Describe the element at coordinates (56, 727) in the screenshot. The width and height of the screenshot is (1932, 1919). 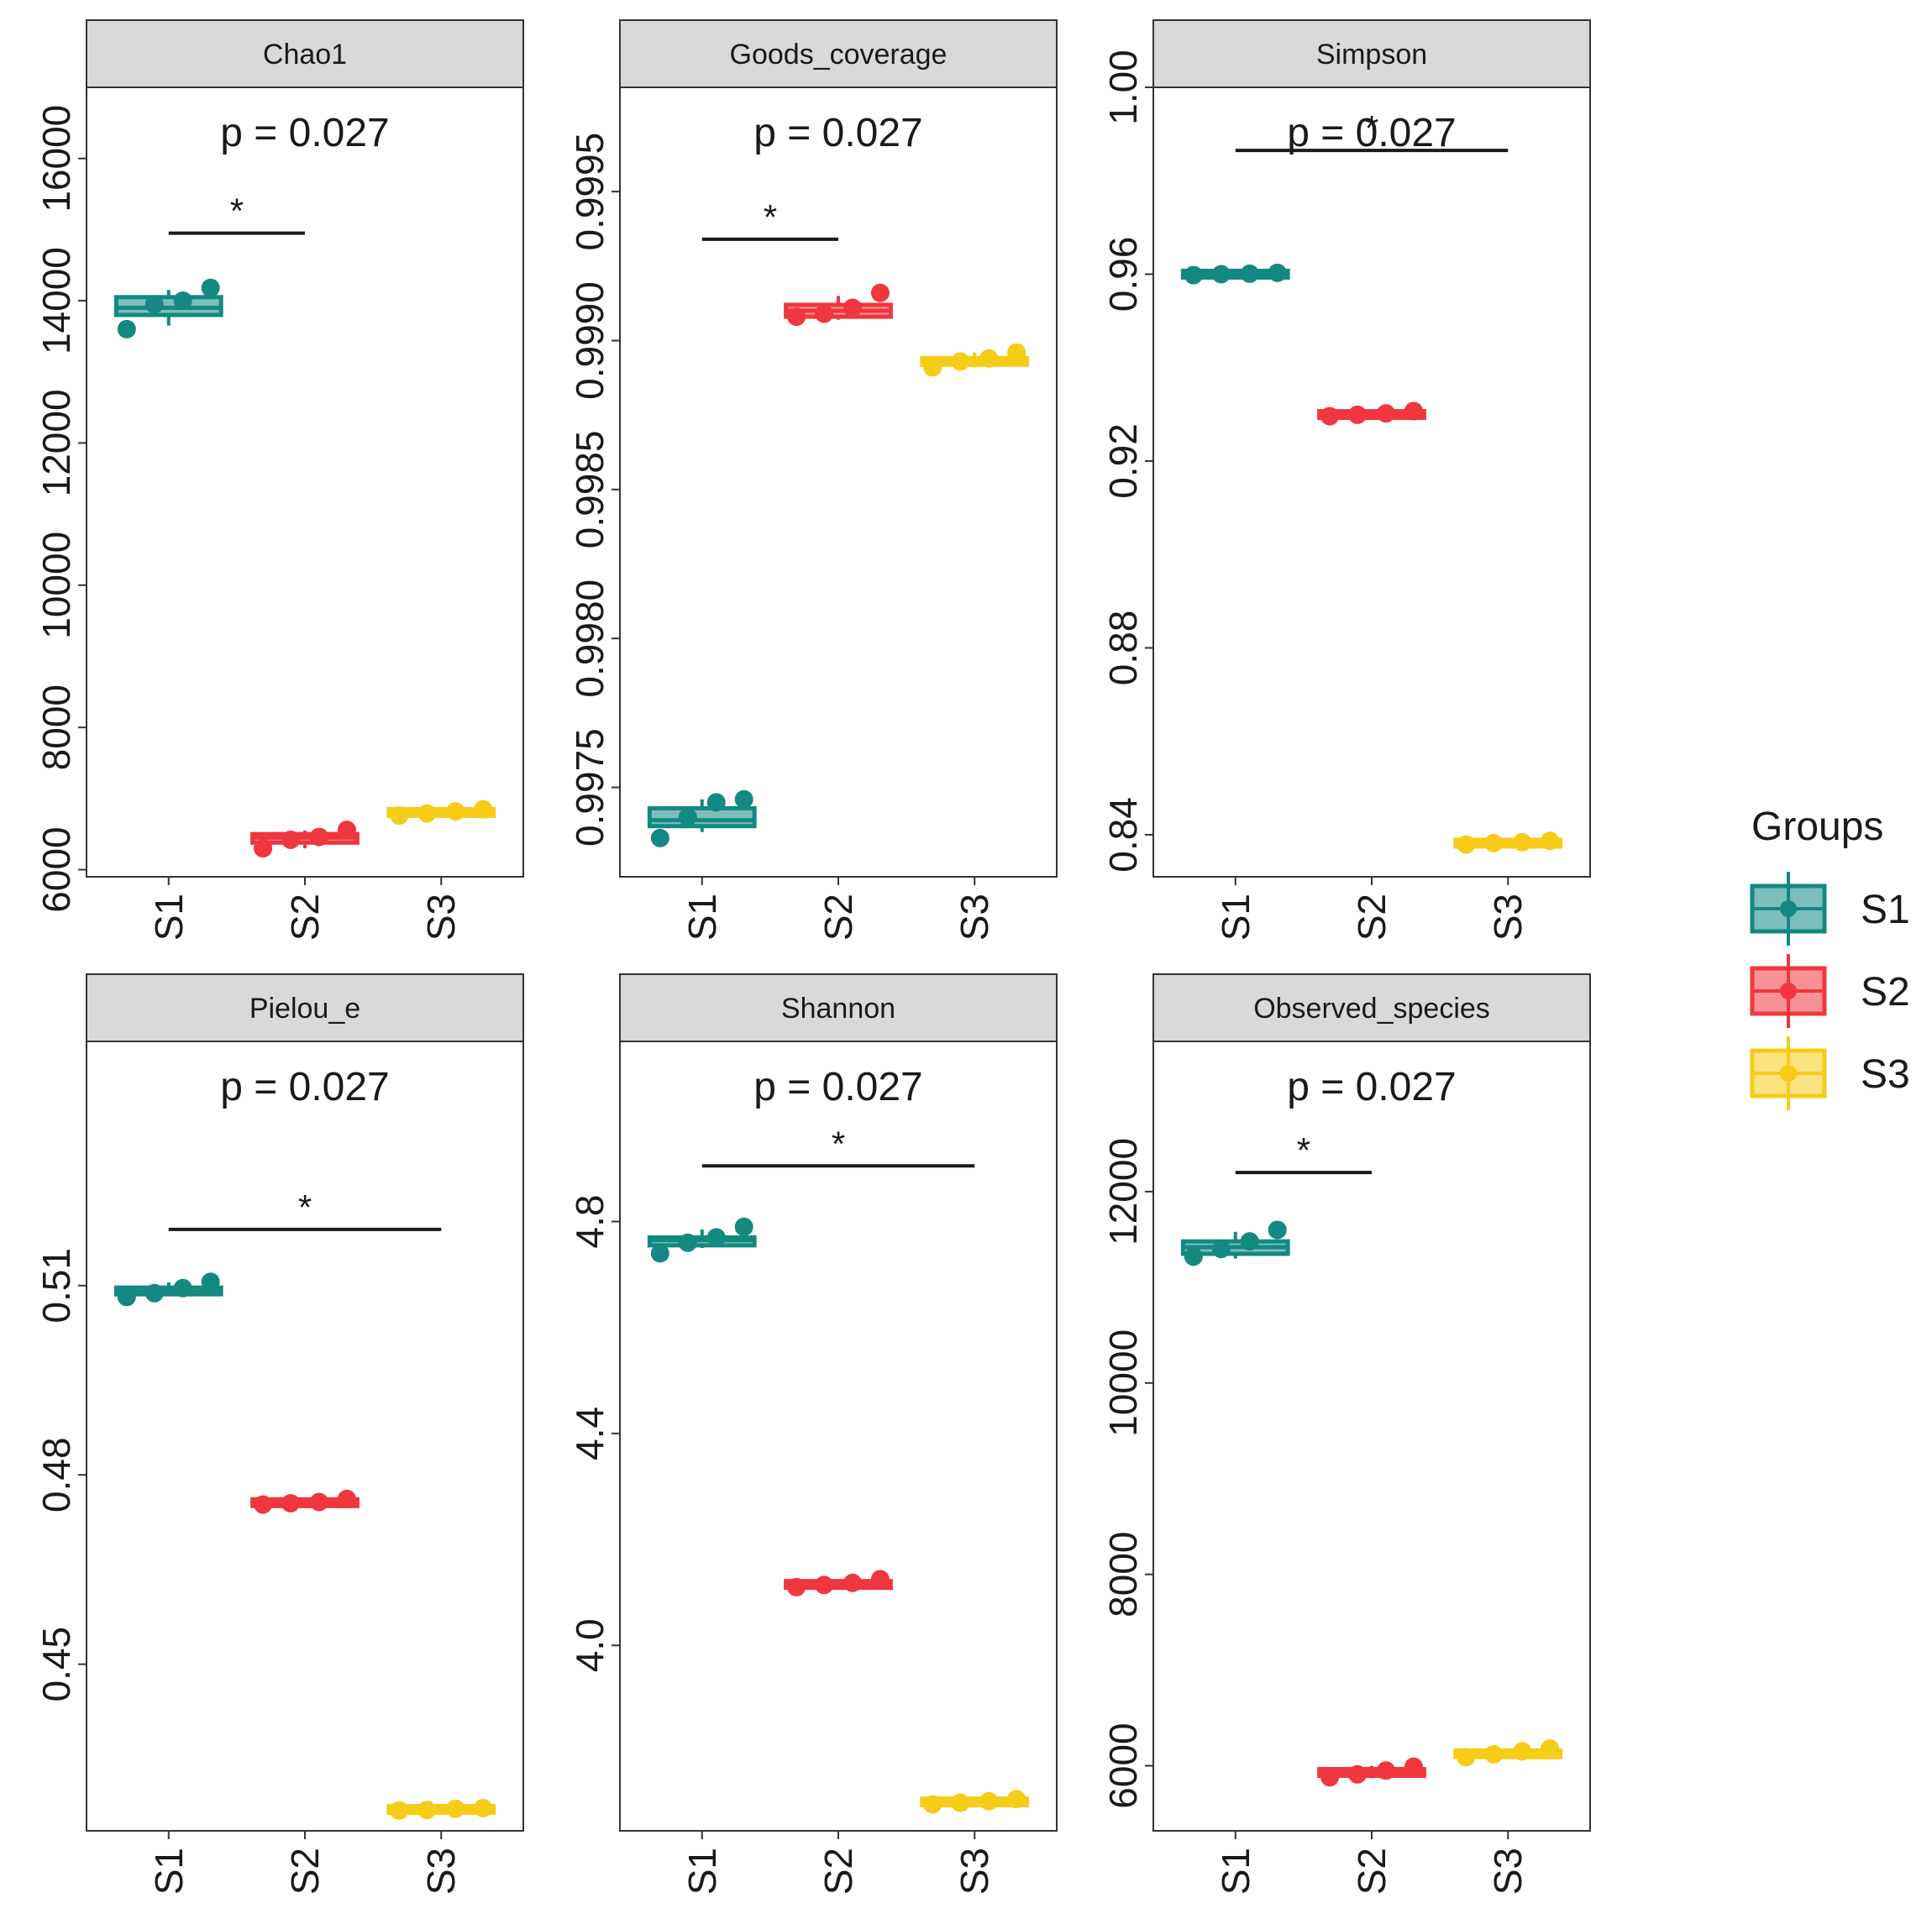
I see `y-tick-label: 8000` at that location.